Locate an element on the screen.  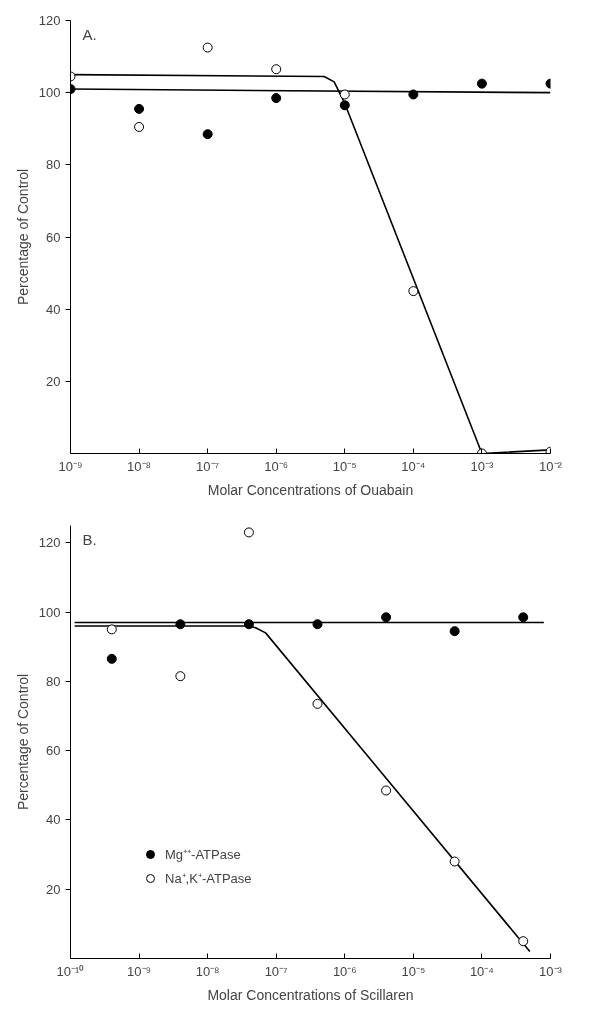
x-axis-title: Molar Concentrations of Ouabain is located at coordinates (310, 489).